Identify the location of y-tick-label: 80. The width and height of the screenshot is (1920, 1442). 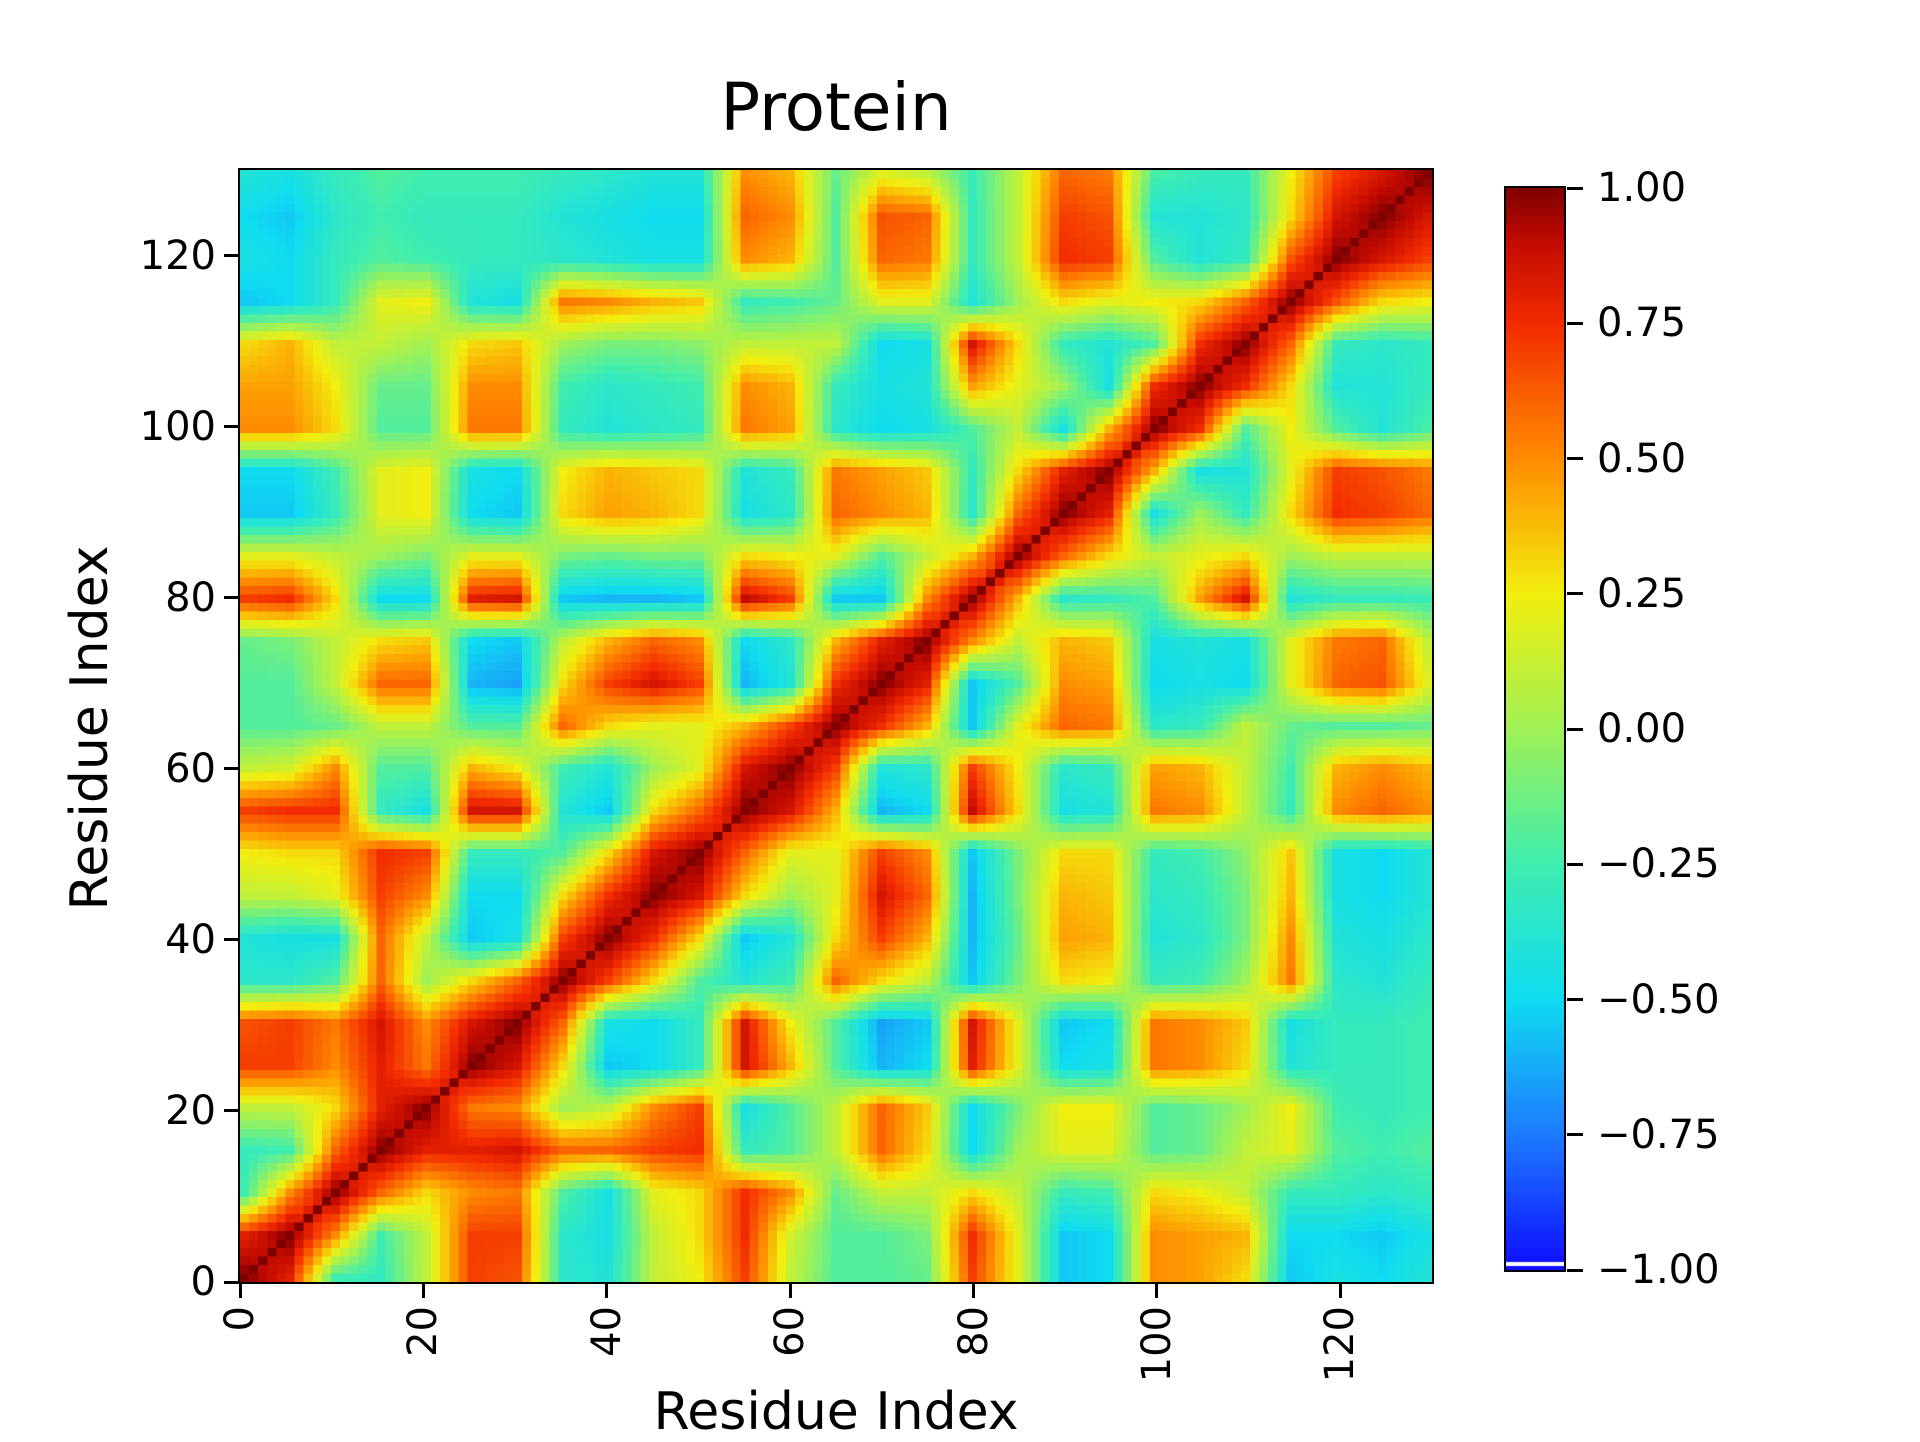
(190, 597).